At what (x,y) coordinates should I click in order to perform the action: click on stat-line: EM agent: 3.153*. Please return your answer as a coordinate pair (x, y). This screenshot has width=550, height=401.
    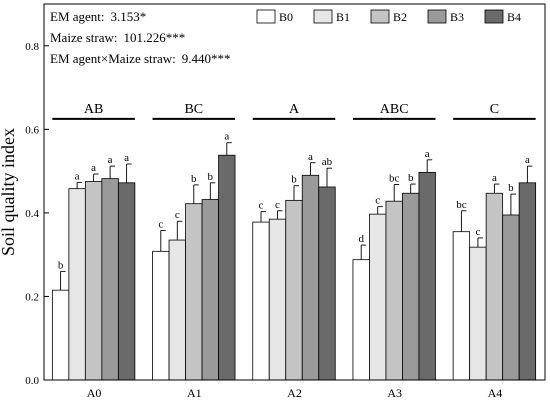
    Looking at the image, I should click on (98, 16).